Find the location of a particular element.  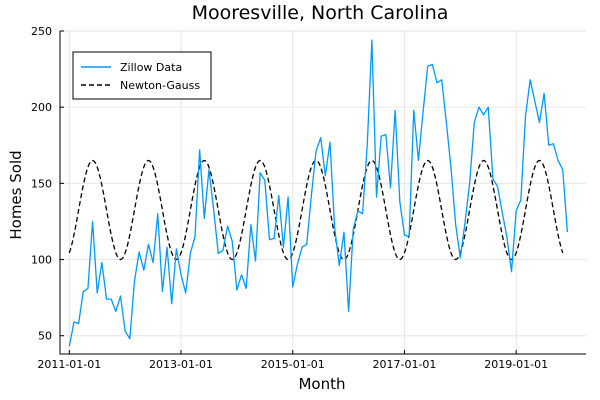

legend-label-zillow: Zillow Data is located at coordinates (151, 67).